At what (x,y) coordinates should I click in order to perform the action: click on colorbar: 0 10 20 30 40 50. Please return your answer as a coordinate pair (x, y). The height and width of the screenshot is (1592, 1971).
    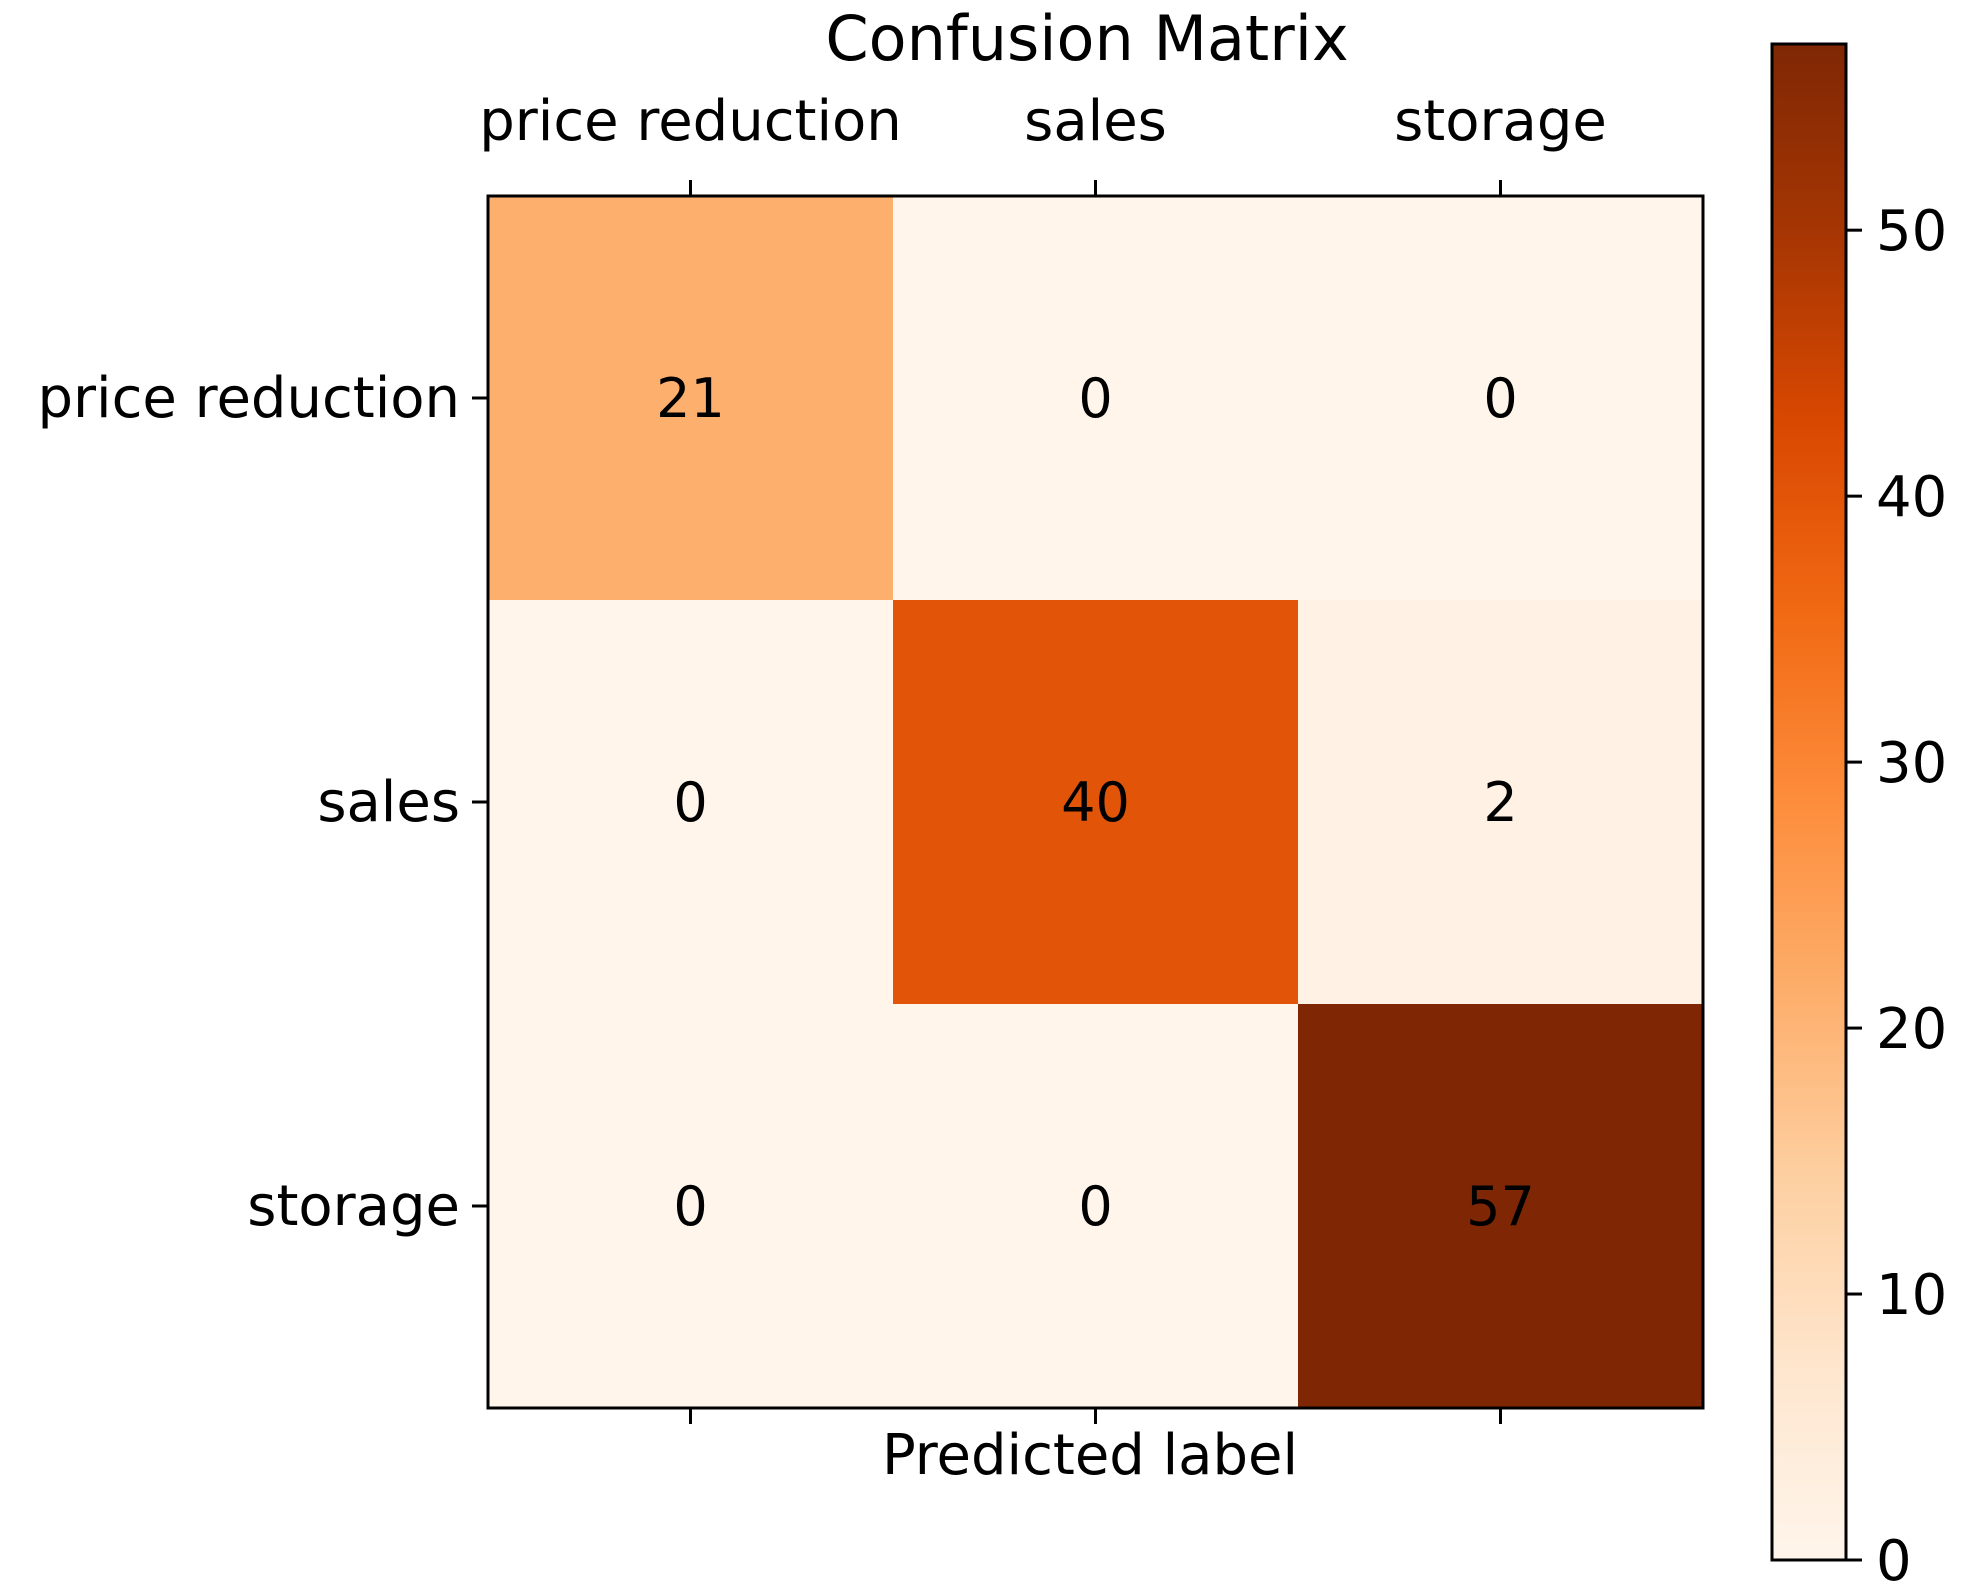
    Looking at the image, I should click on (1858, 817).